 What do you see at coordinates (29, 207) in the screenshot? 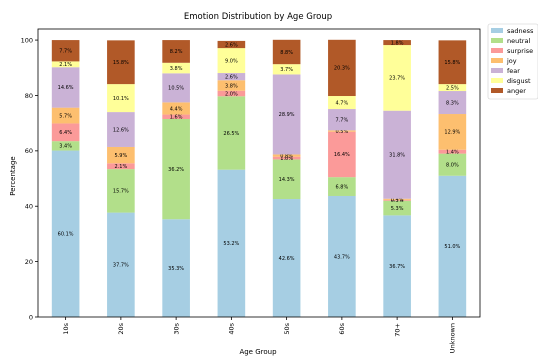
I see `y-tick-label: 40` at bounding box center [29, 207].